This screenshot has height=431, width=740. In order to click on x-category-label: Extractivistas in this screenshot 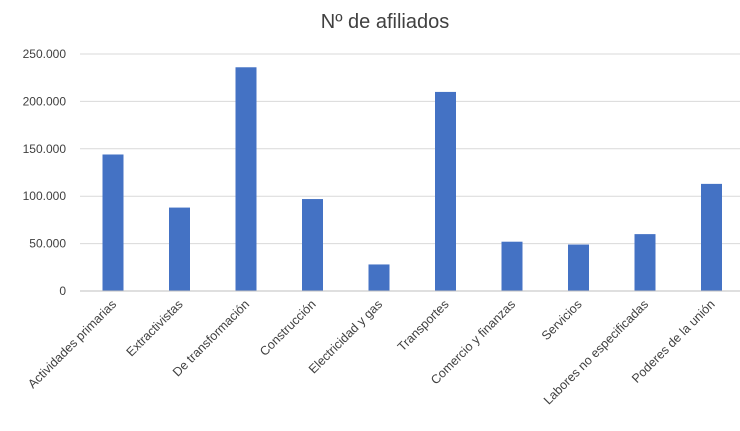, I will do `click(155, 328)`.